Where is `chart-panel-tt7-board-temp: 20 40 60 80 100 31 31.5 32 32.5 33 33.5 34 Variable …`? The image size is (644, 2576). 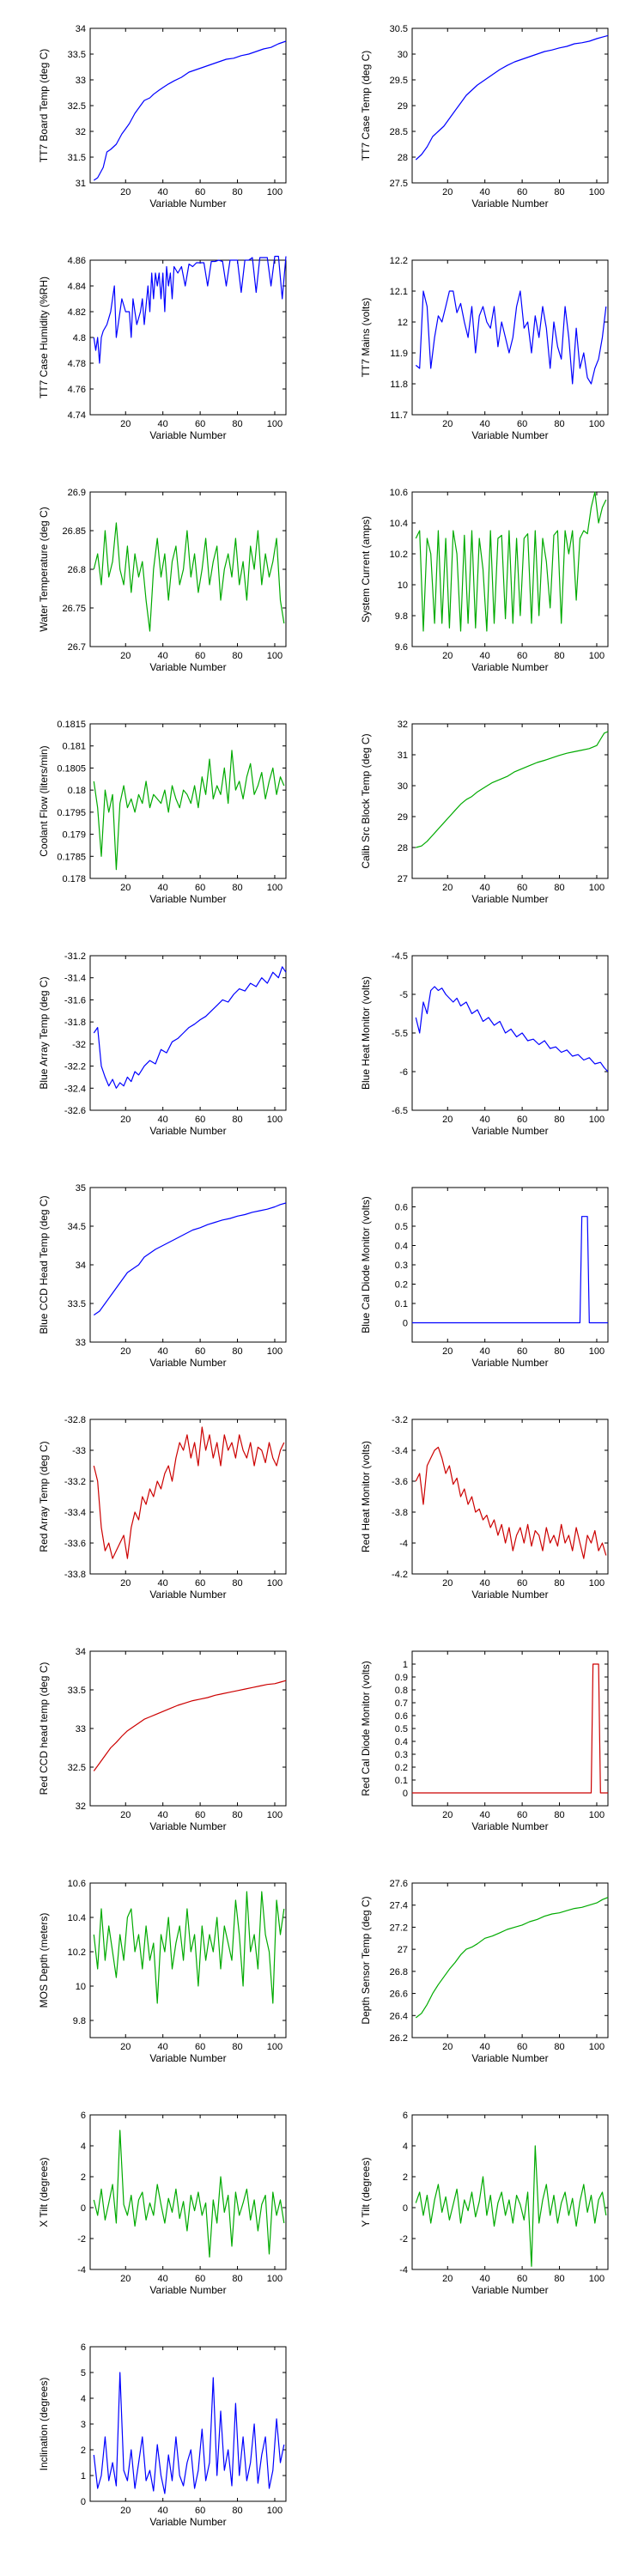 chart-panel-tt7-board-temp: 20 40 60 80 100 31 31.5 32 32.5 33 33.5 34 Variable … is located at coordinates (161, 116).